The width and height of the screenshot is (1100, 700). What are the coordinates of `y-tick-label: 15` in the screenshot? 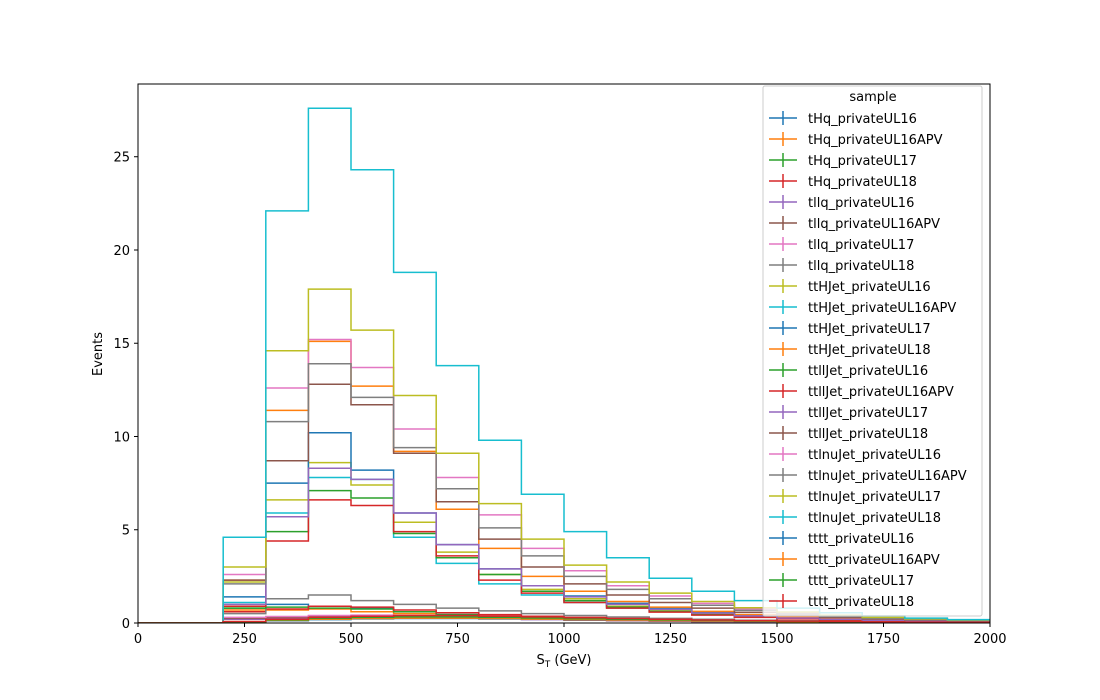 It's located at (121, 344).